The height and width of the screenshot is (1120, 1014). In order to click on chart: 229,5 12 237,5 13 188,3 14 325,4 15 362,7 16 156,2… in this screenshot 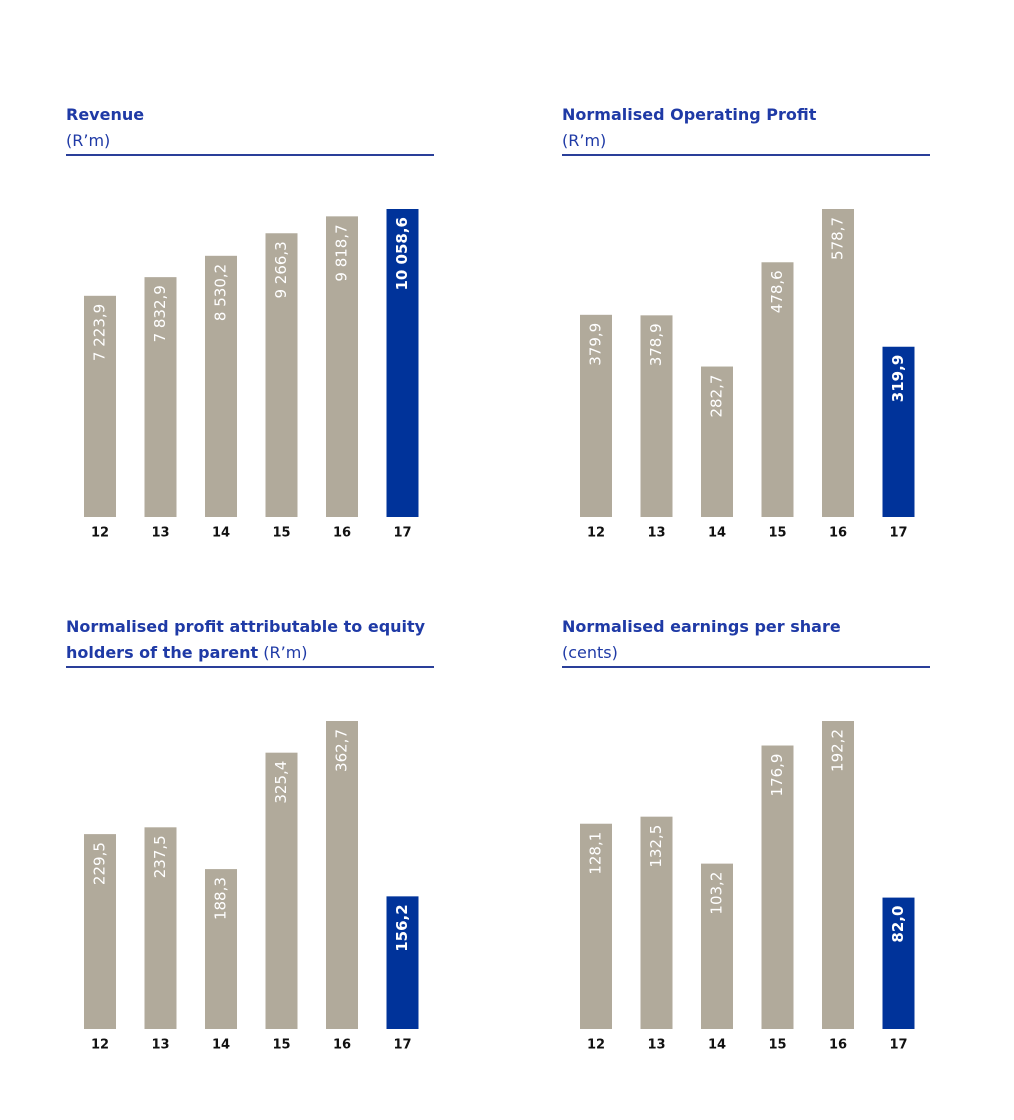, I will do `click(251, 887)`.